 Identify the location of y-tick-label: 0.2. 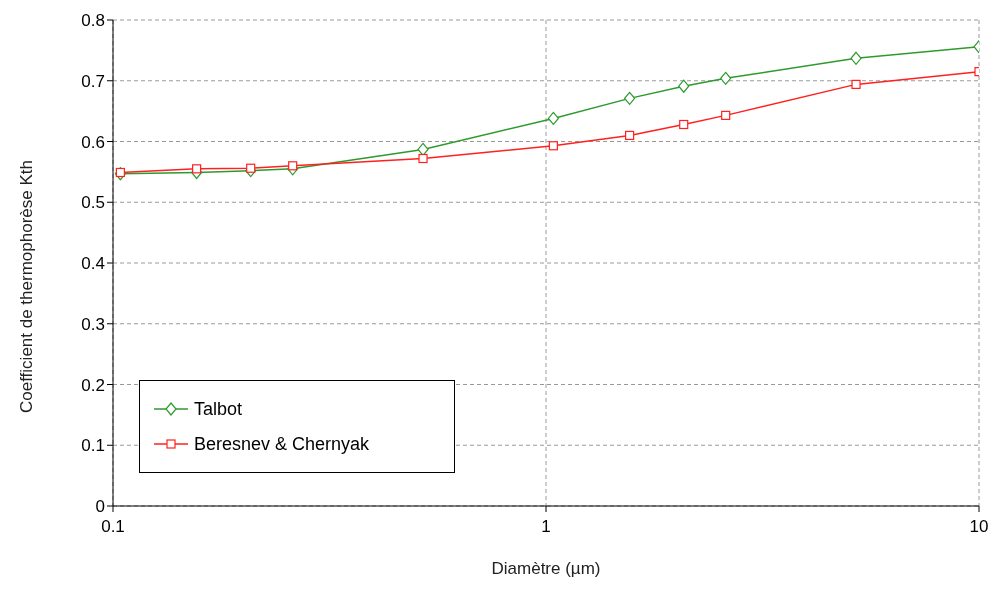
(93, 385).